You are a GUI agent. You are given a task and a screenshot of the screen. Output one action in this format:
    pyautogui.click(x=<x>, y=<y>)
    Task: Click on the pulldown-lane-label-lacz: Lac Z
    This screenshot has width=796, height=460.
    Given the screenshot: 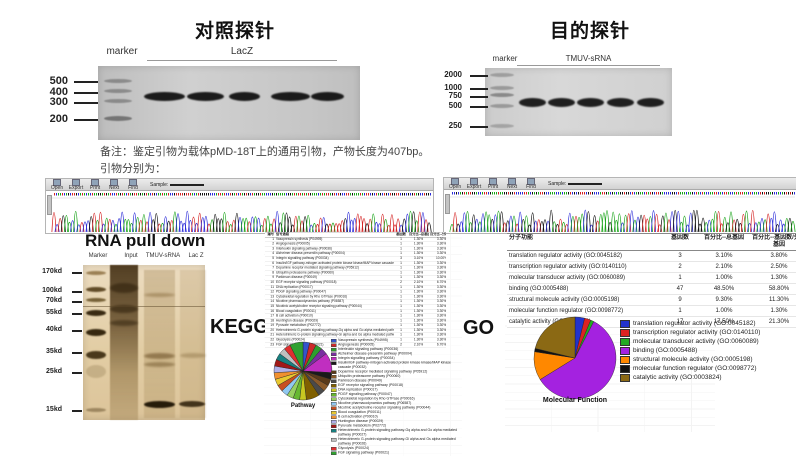 What is the action you would take?
    pyautogui.click(x=196, y=256)
    